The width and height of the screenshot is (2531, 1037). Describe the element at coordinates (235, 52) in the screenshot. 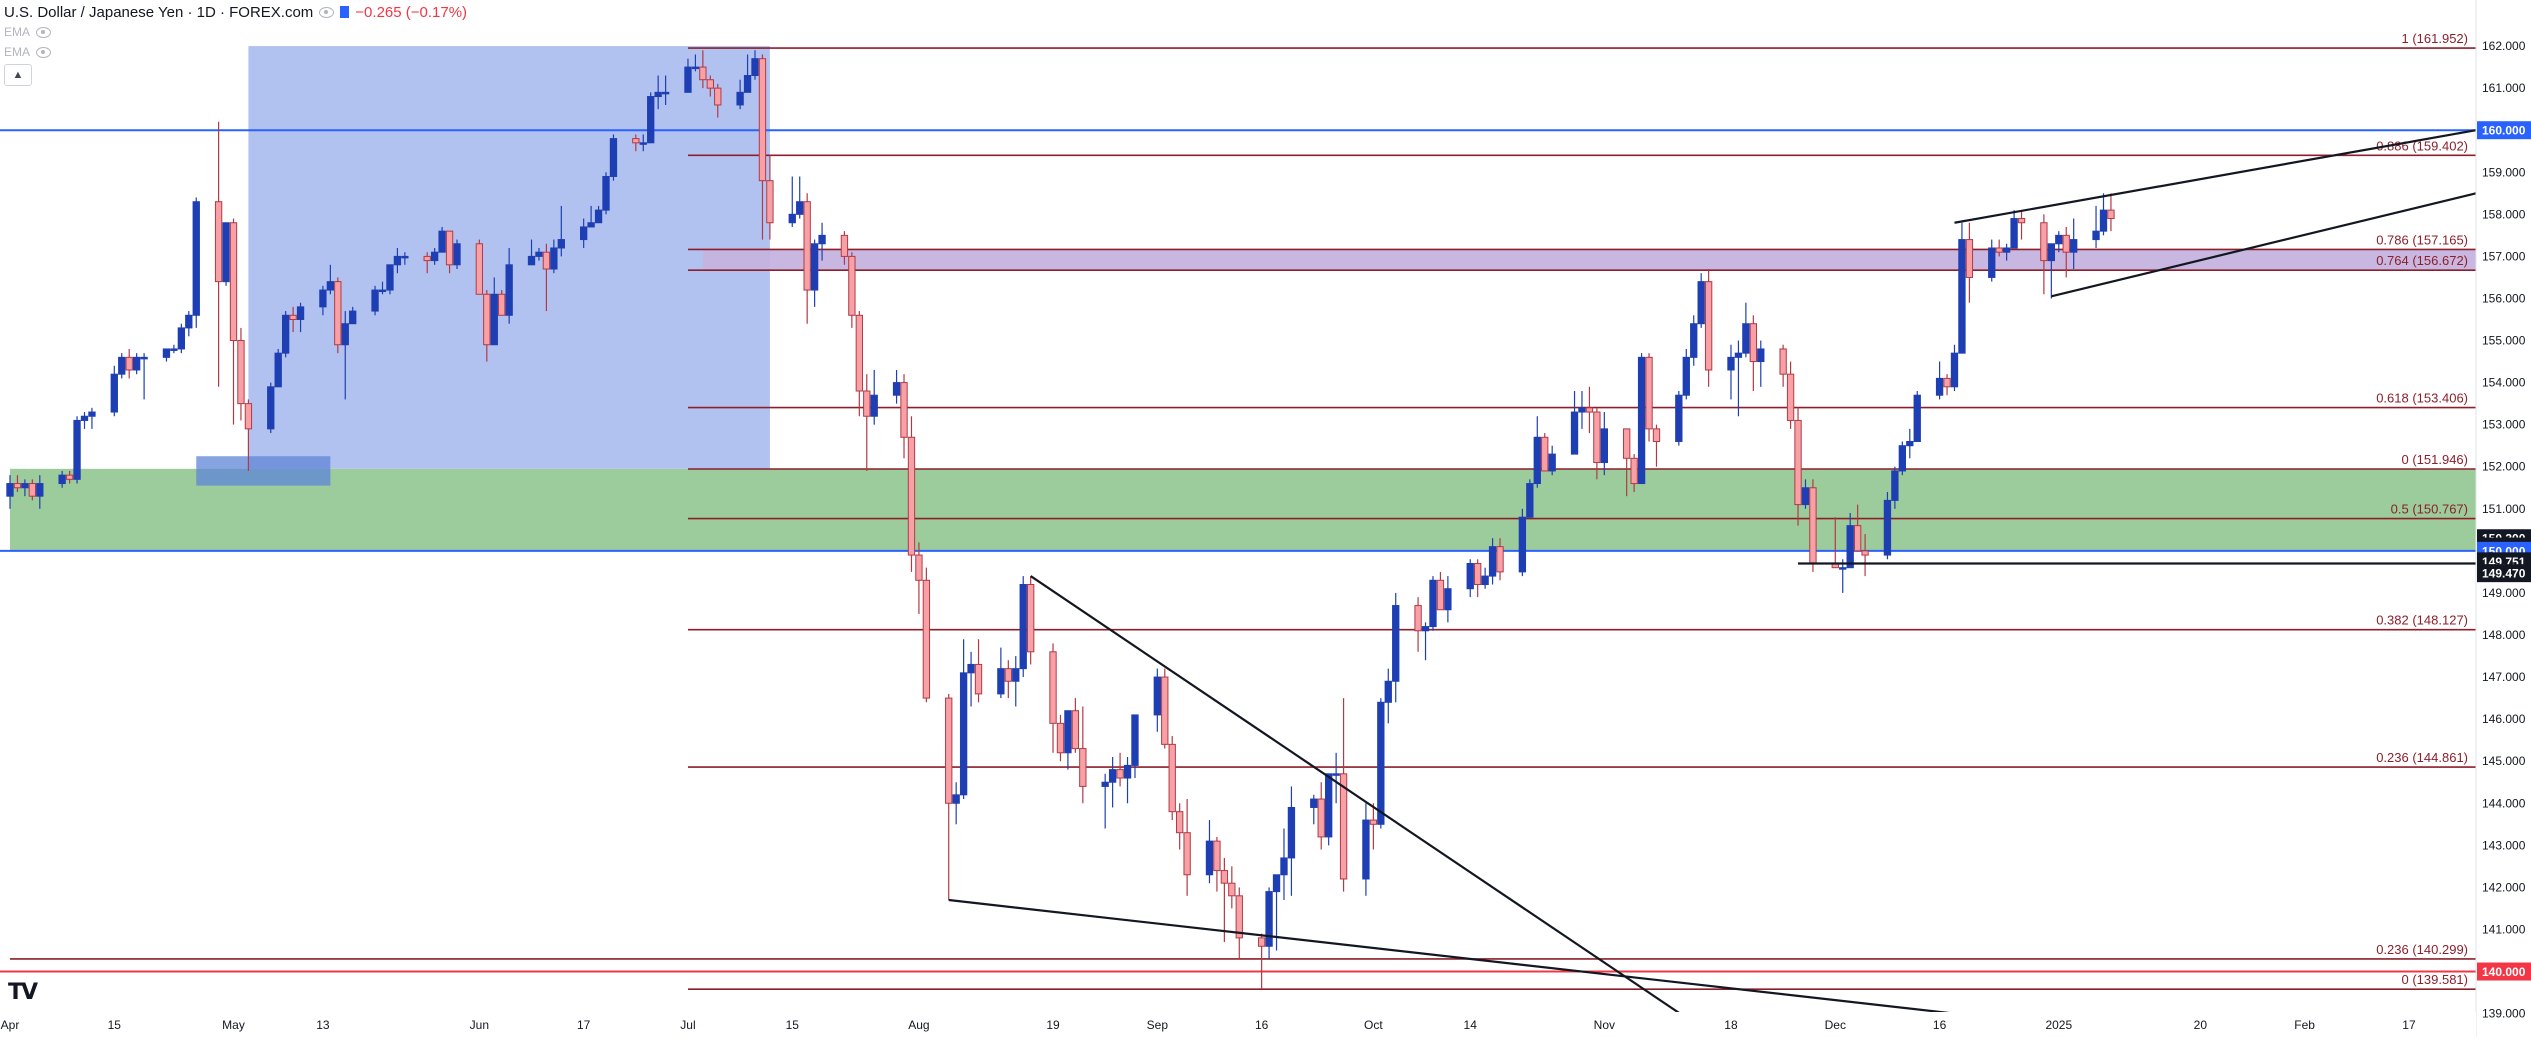

I see `ema-row-2: EMA` at that location.